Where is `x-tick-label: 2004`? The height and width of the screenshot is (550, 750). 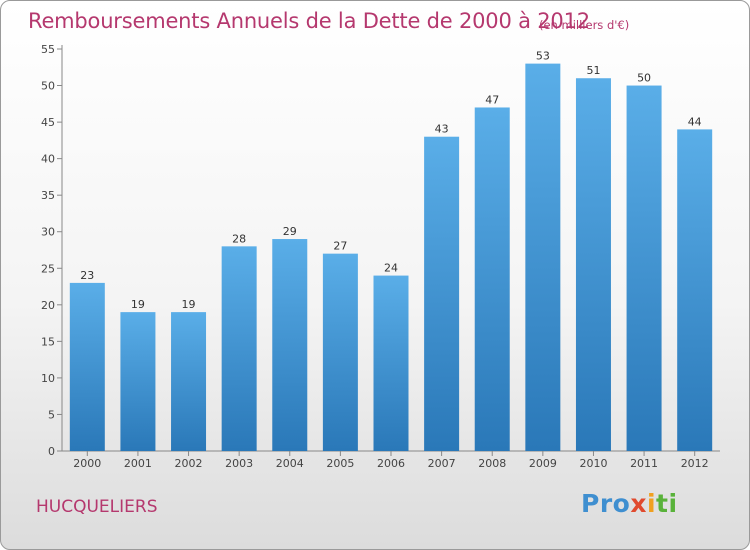 x-tick-label: 2004 is located at coordinates (290, 463).